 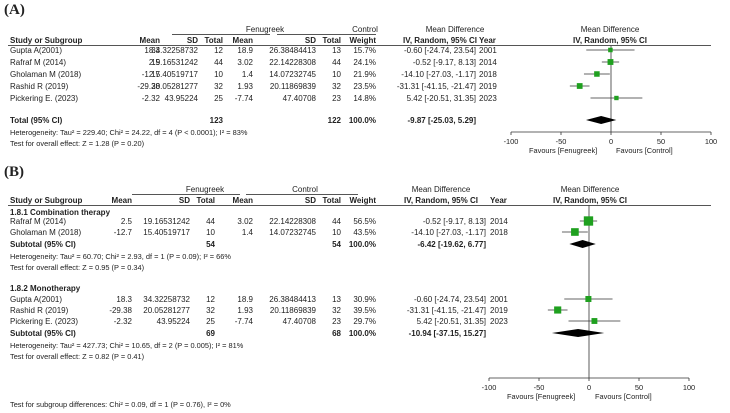 I want to click on header-group2-b: Control, so click(x=305, y=189).